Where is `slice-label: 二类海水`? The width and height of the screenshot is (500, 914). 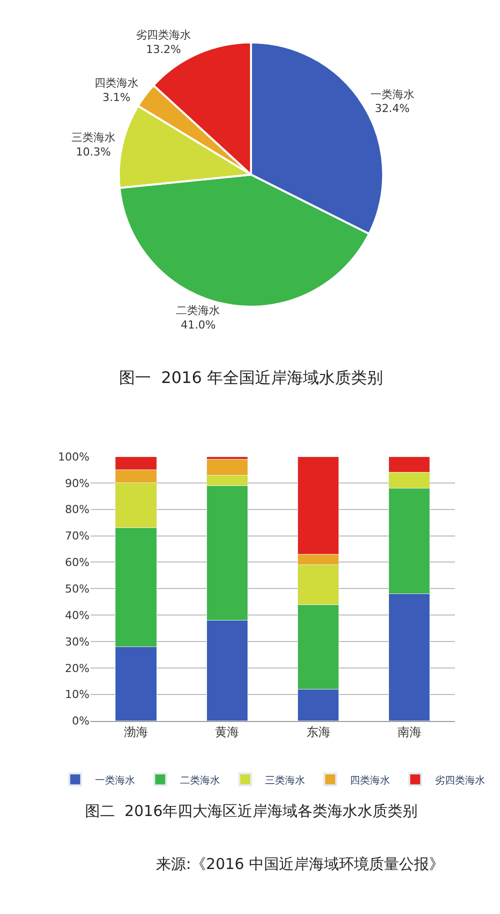 slice-label: 二类海水 is located at coordinates (198, 311).